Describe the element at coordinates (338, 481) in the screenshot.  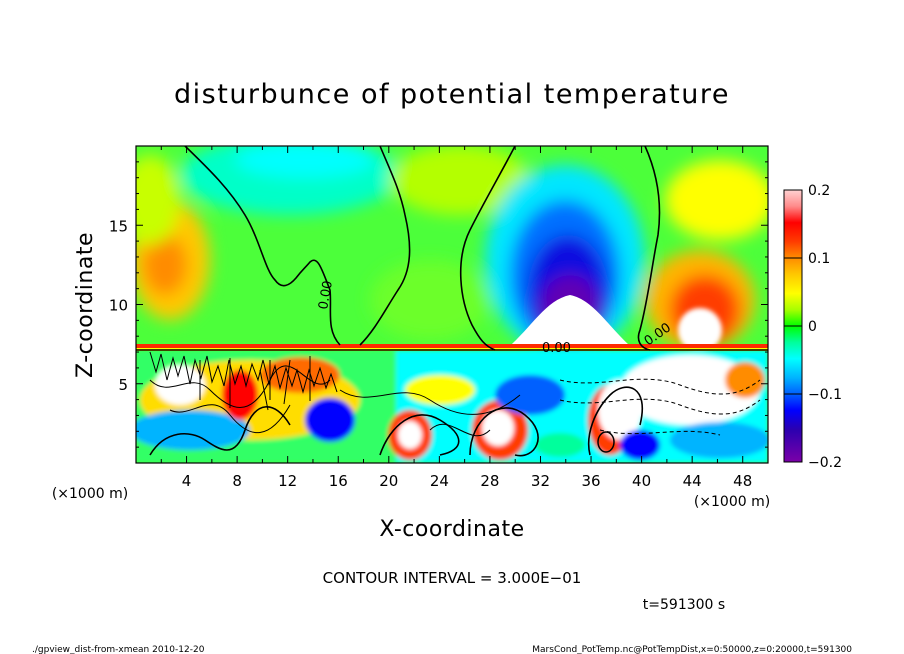
I see `x-tick-label: 16` at that location.